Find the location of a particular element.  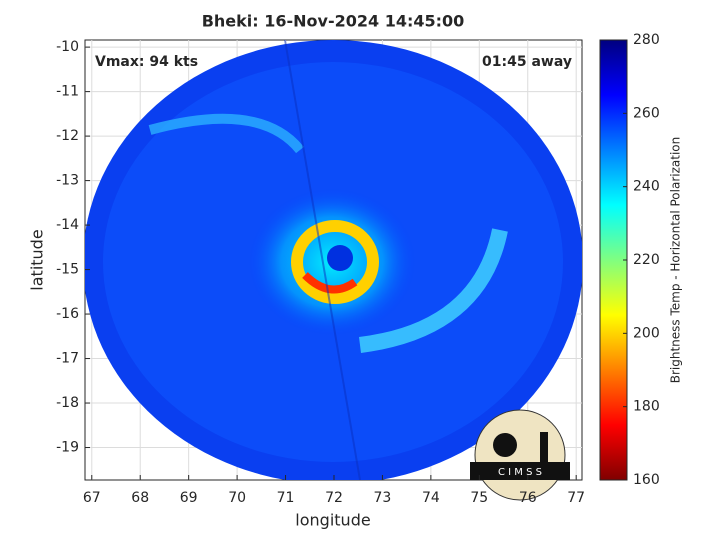

y-tick-label: -15 is located at coordinates (67, 270).